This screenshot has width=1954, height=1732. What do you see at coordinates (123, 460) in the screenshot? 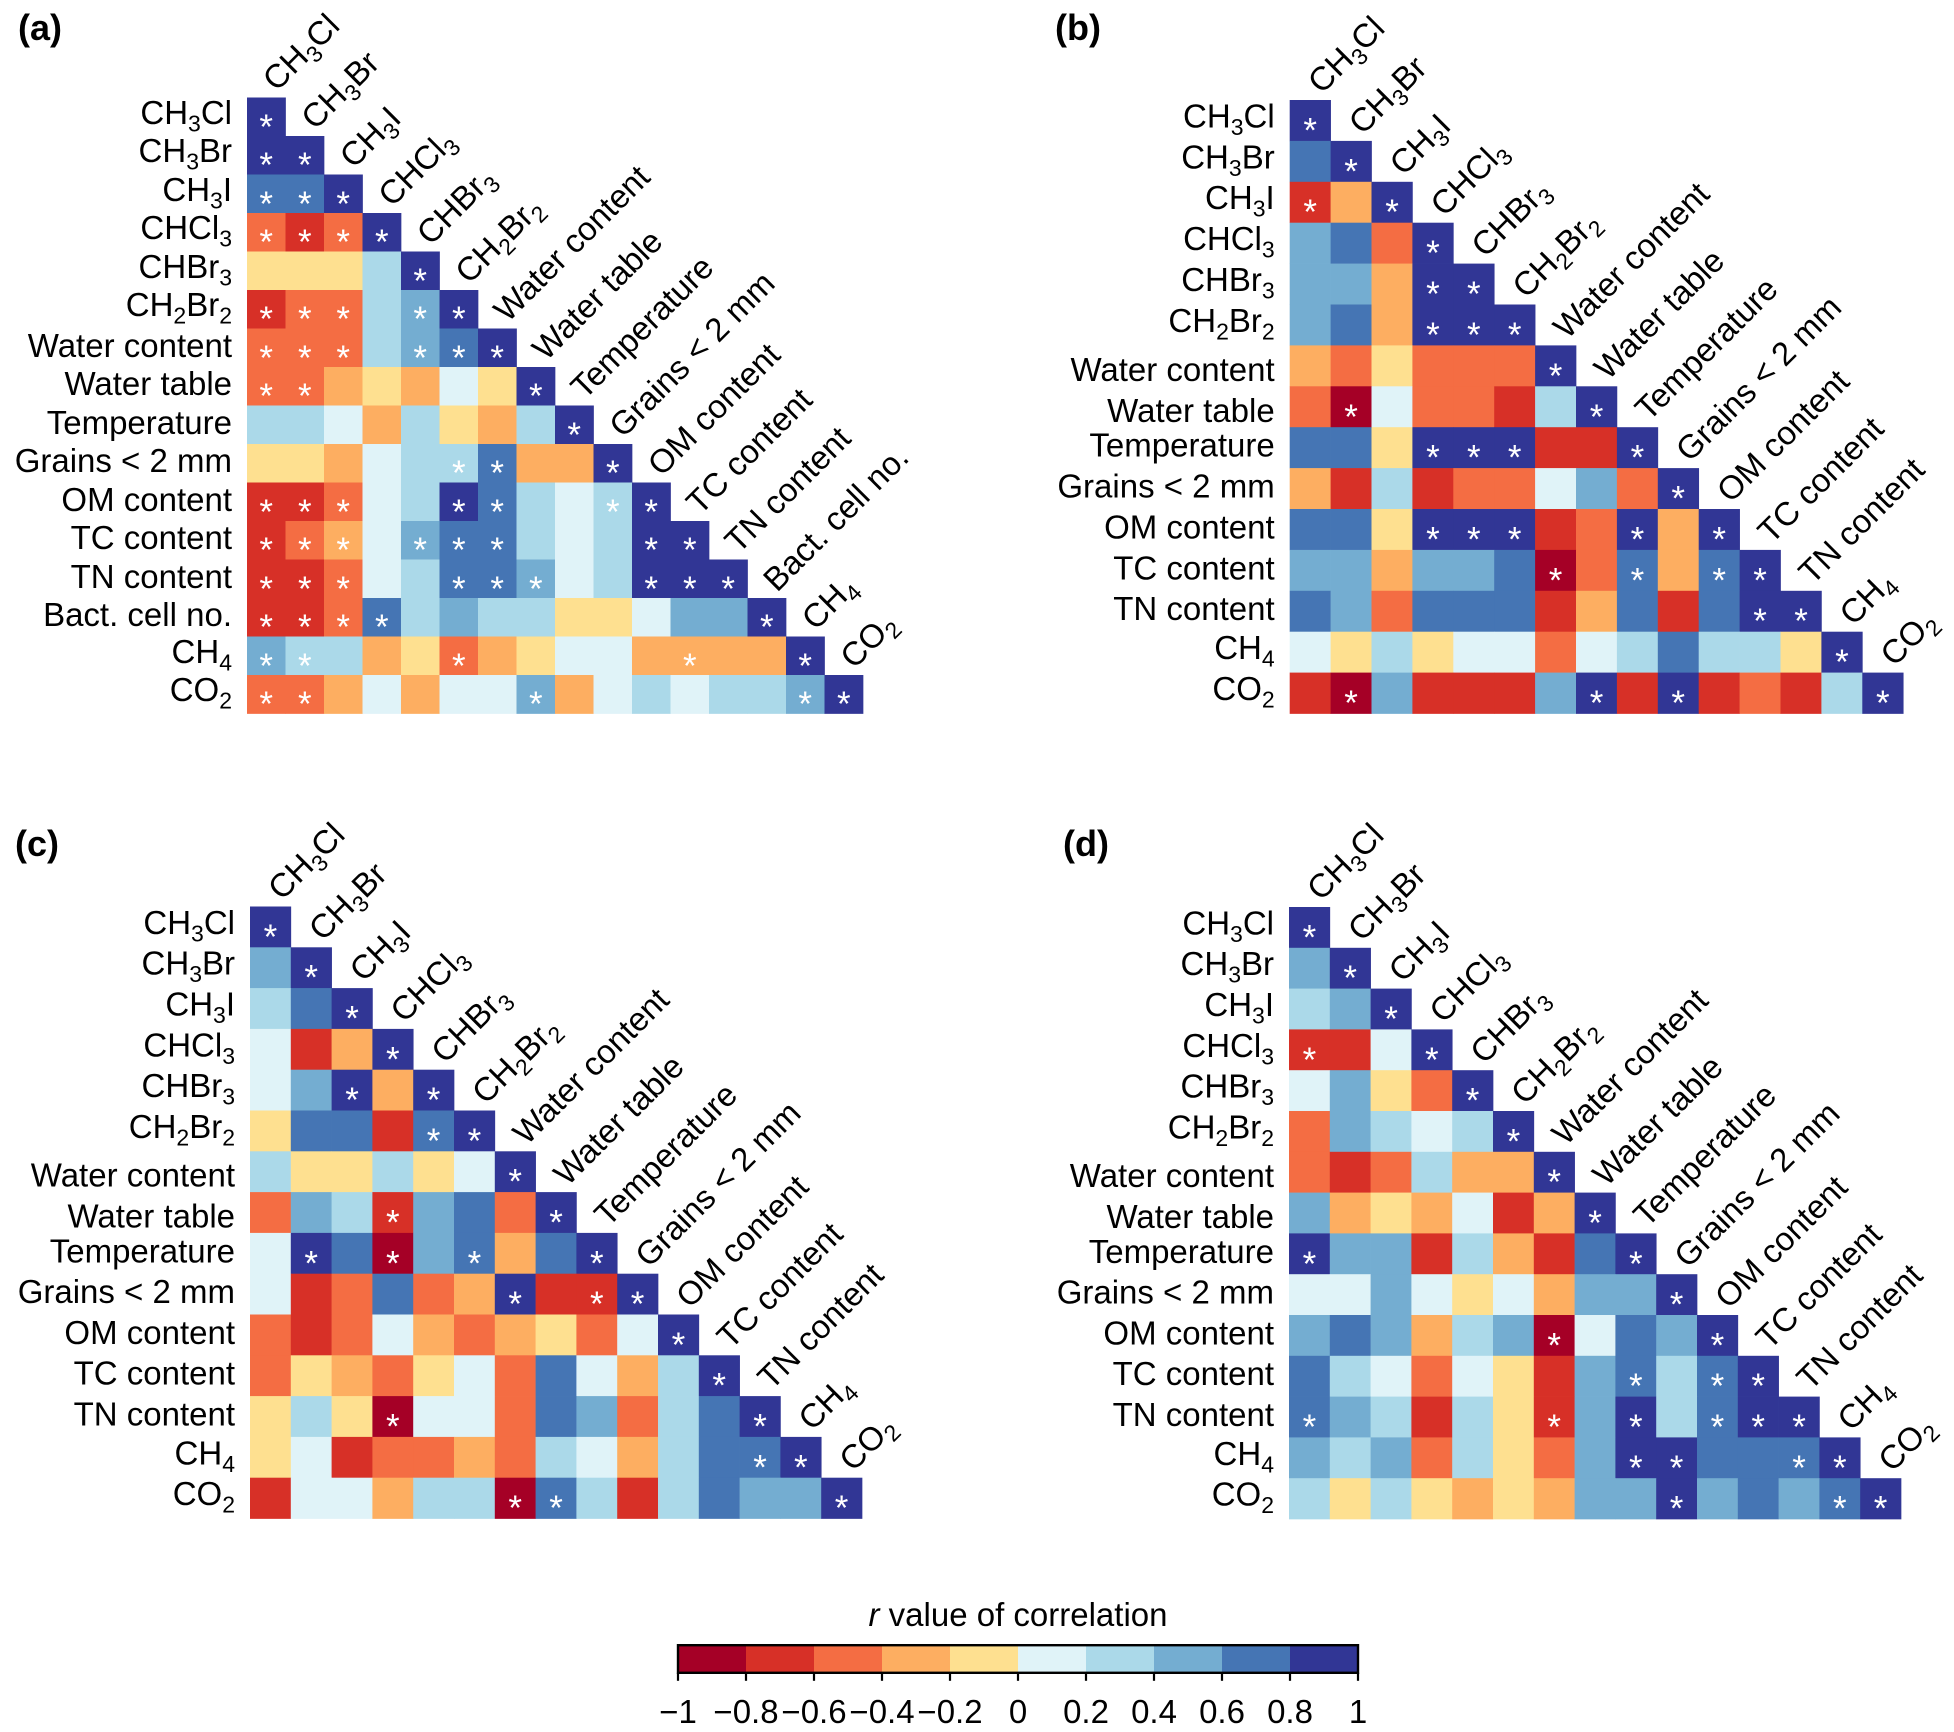
I see `svg-text: Grains < 2 mm` at bounding box center [123, 460].